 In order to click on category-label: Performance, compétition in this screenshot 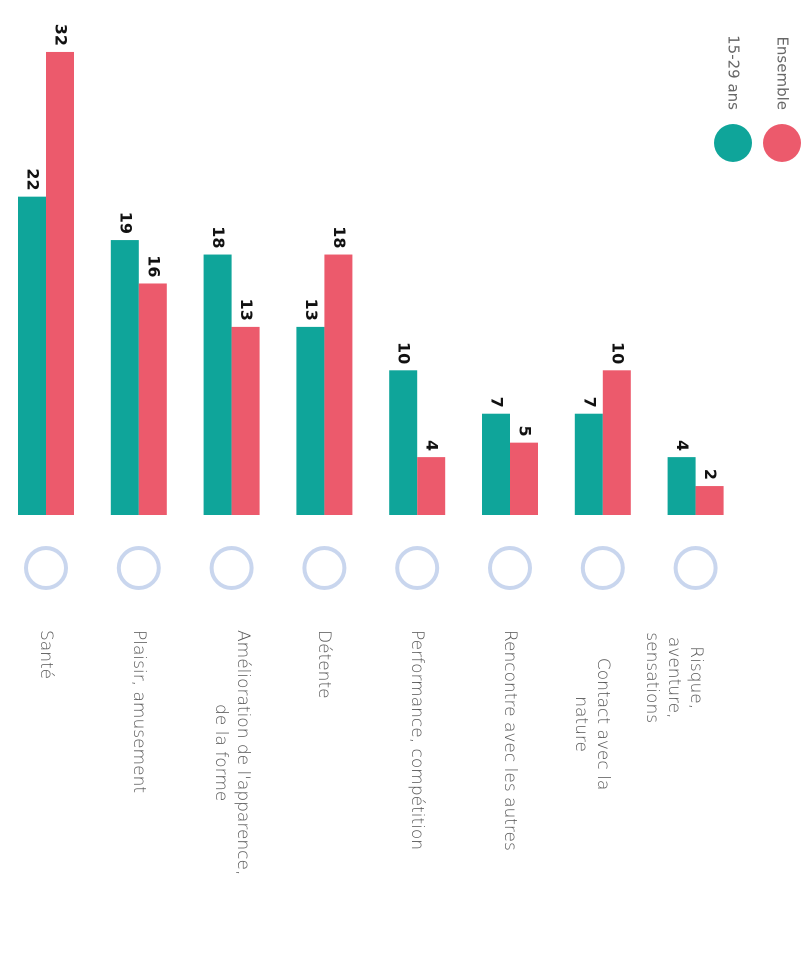, I will do `click(417, 740)`.